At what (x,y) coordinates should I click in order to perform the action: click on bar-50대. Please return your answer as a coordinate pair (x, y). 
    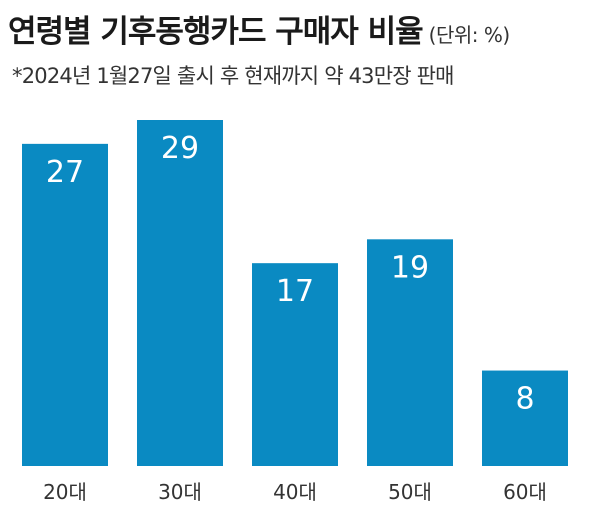
    Looking at the image, I should click on (410, 352).